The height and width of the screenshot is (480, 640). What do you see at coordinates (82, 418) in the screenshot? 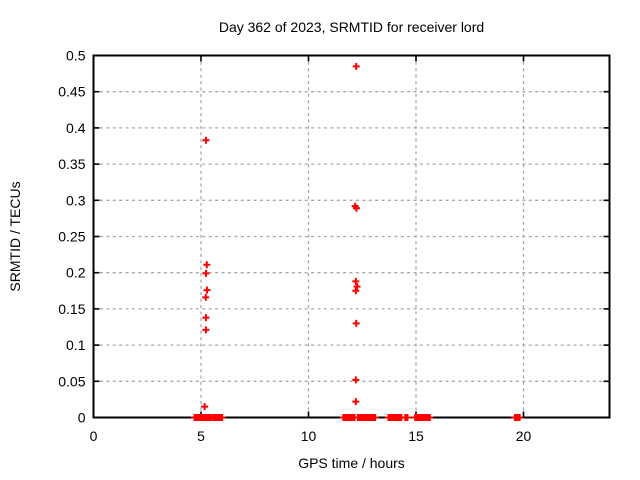
I see `y-tick-label: 0` at bounding box center [82, 418].